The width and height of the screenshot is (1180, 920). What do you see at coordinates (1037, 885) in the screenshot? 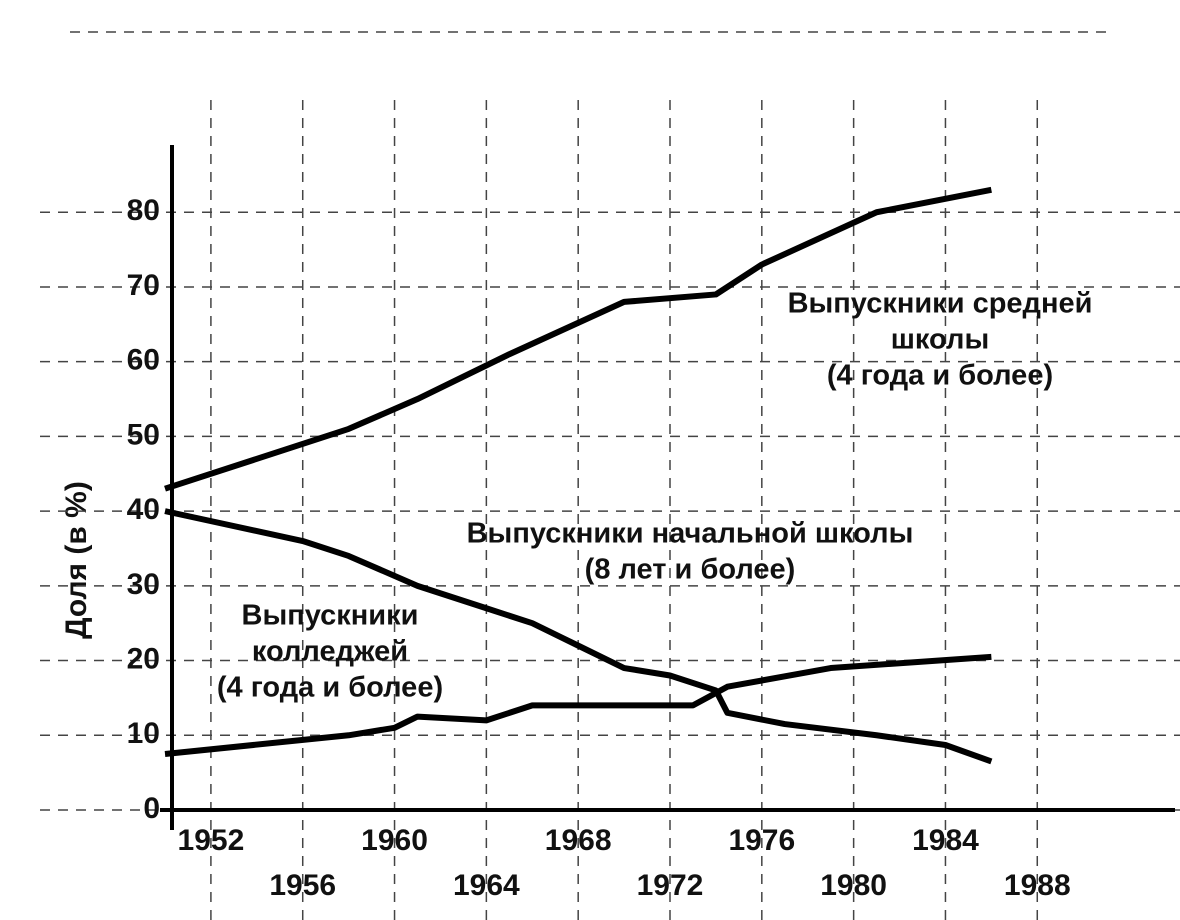
I see `x-tick-label: 1988` at bounding box center [1037, 885].